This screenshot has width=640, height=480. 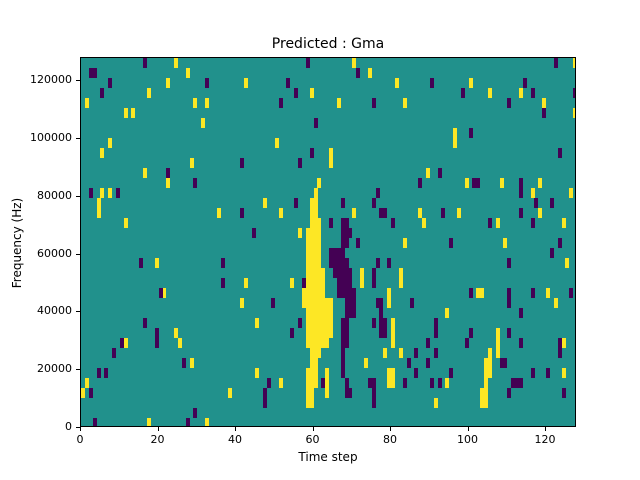 I want to click on x-axis-label: Time step, so click(x=328, y=457).